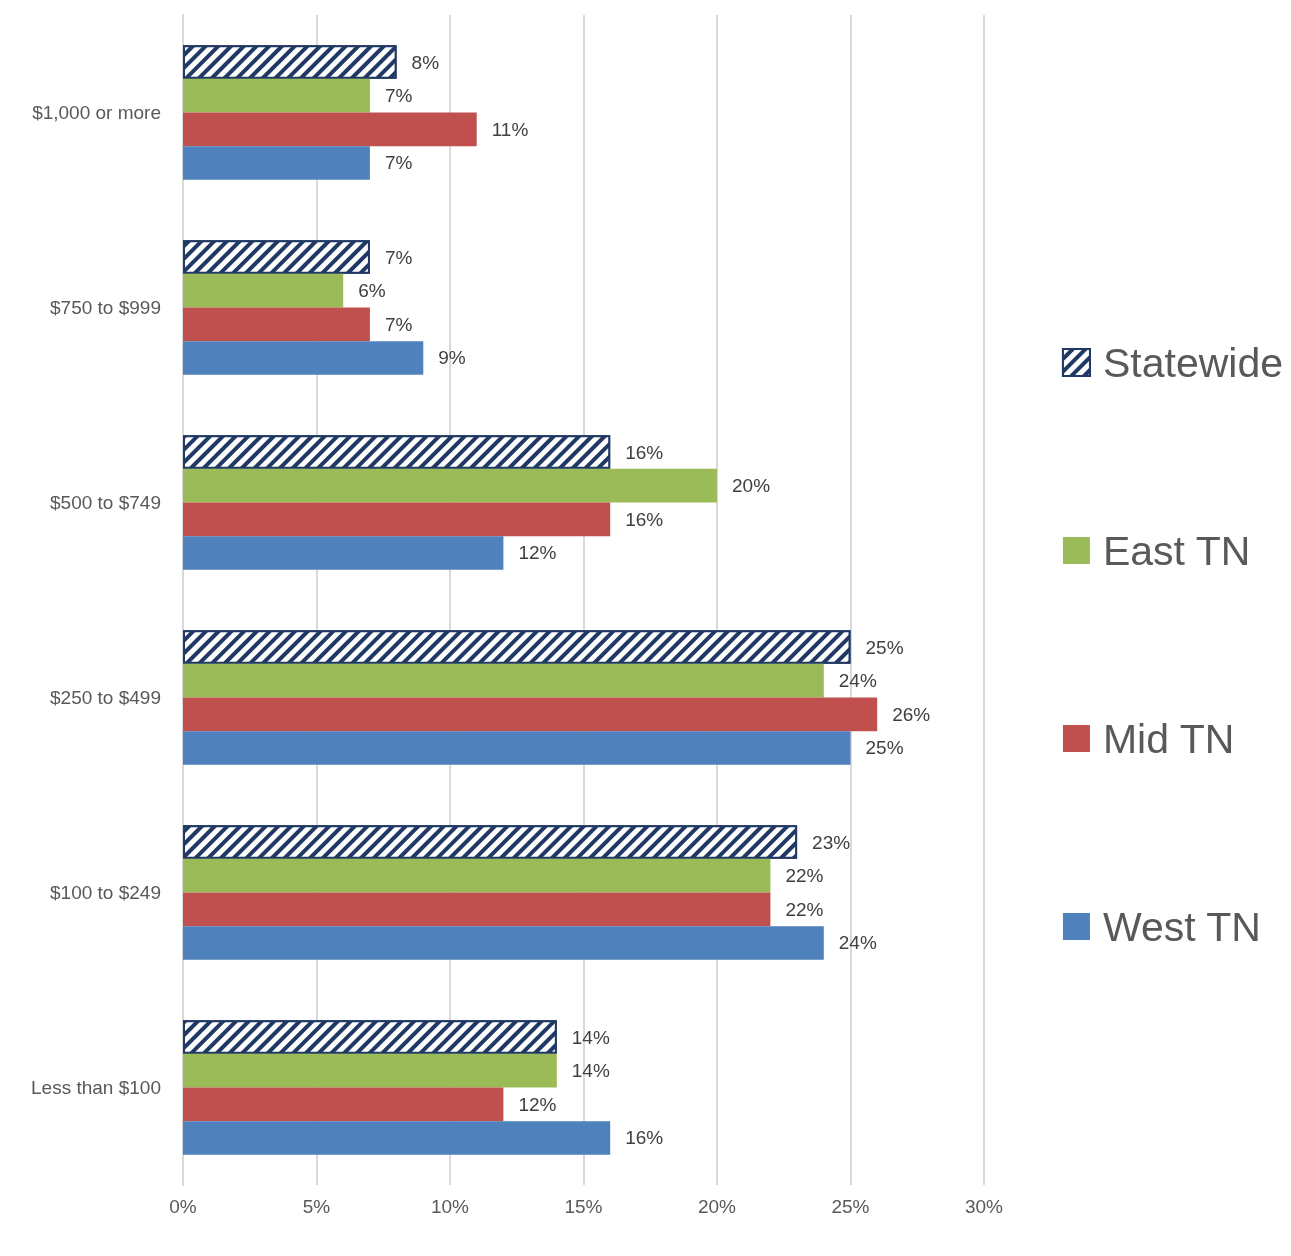 This screenshot has height=1256, width=1291. I want to click on y-tick-label: $500 to $749, so click(105, 502).